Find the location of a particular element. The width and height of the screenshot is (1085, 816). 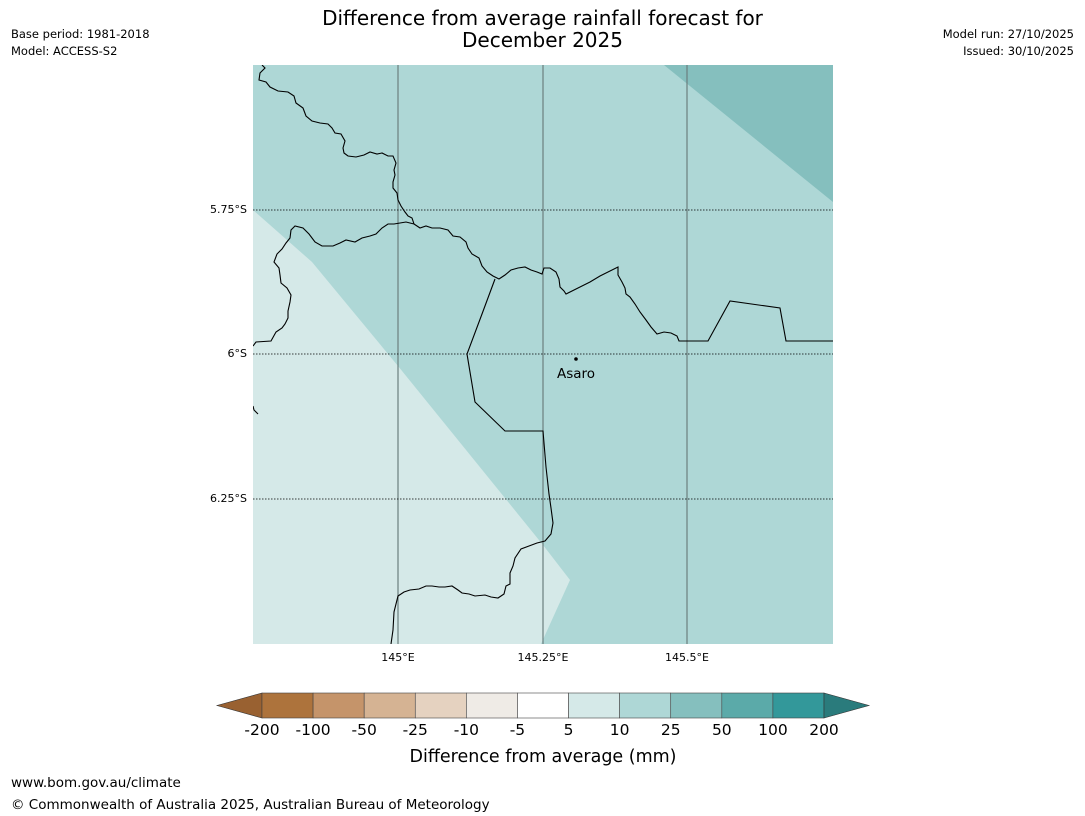

meta-left: Base period: 1981-2018 Model: ACCESS-S2 is located at coordinates (80, 43).